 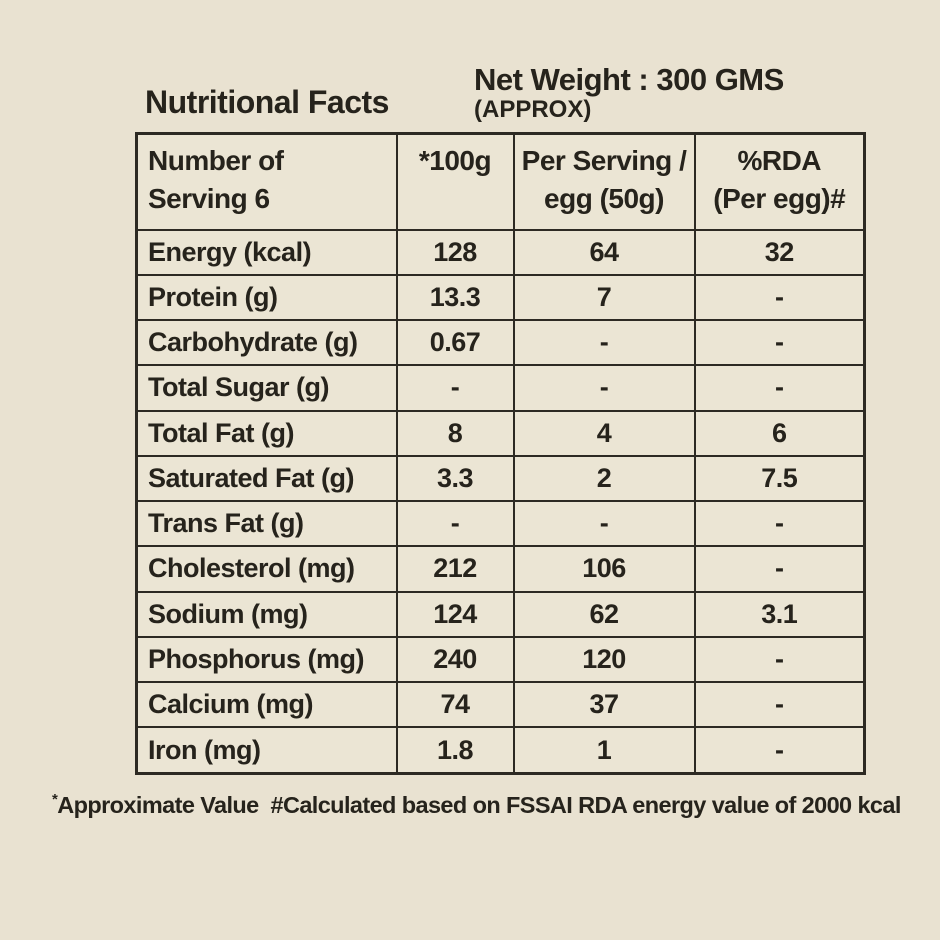 What do you see at coordinates (266, 478) in the screenshot?
I see `row-label: Saturated Fat (g)` at bounding box center [266, 478].